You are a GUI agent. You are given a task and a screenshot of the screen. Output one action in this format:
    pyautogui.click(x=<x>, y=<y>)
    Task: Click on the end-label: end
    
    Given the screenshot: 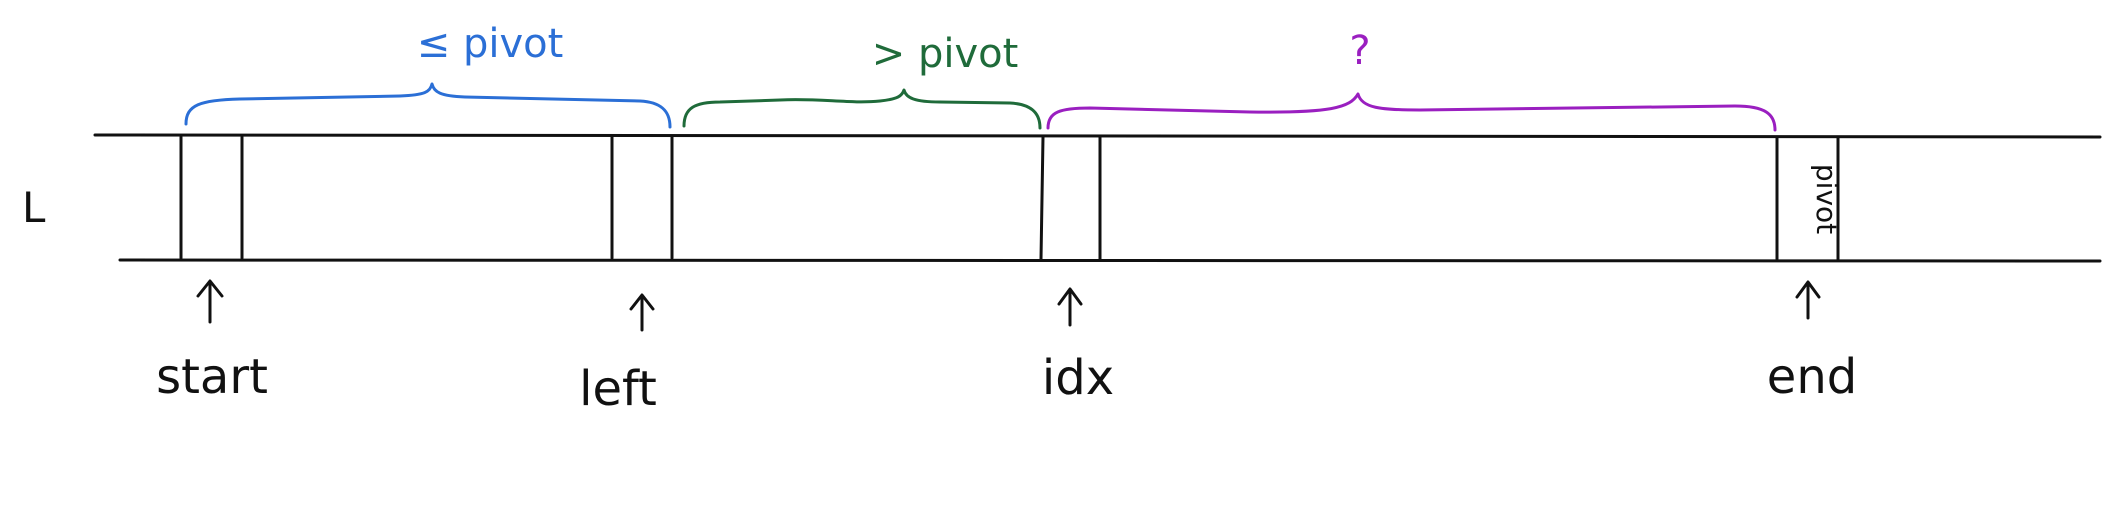 What is the action you would take?
    pyautogui.click(x=1812, y=377)
    